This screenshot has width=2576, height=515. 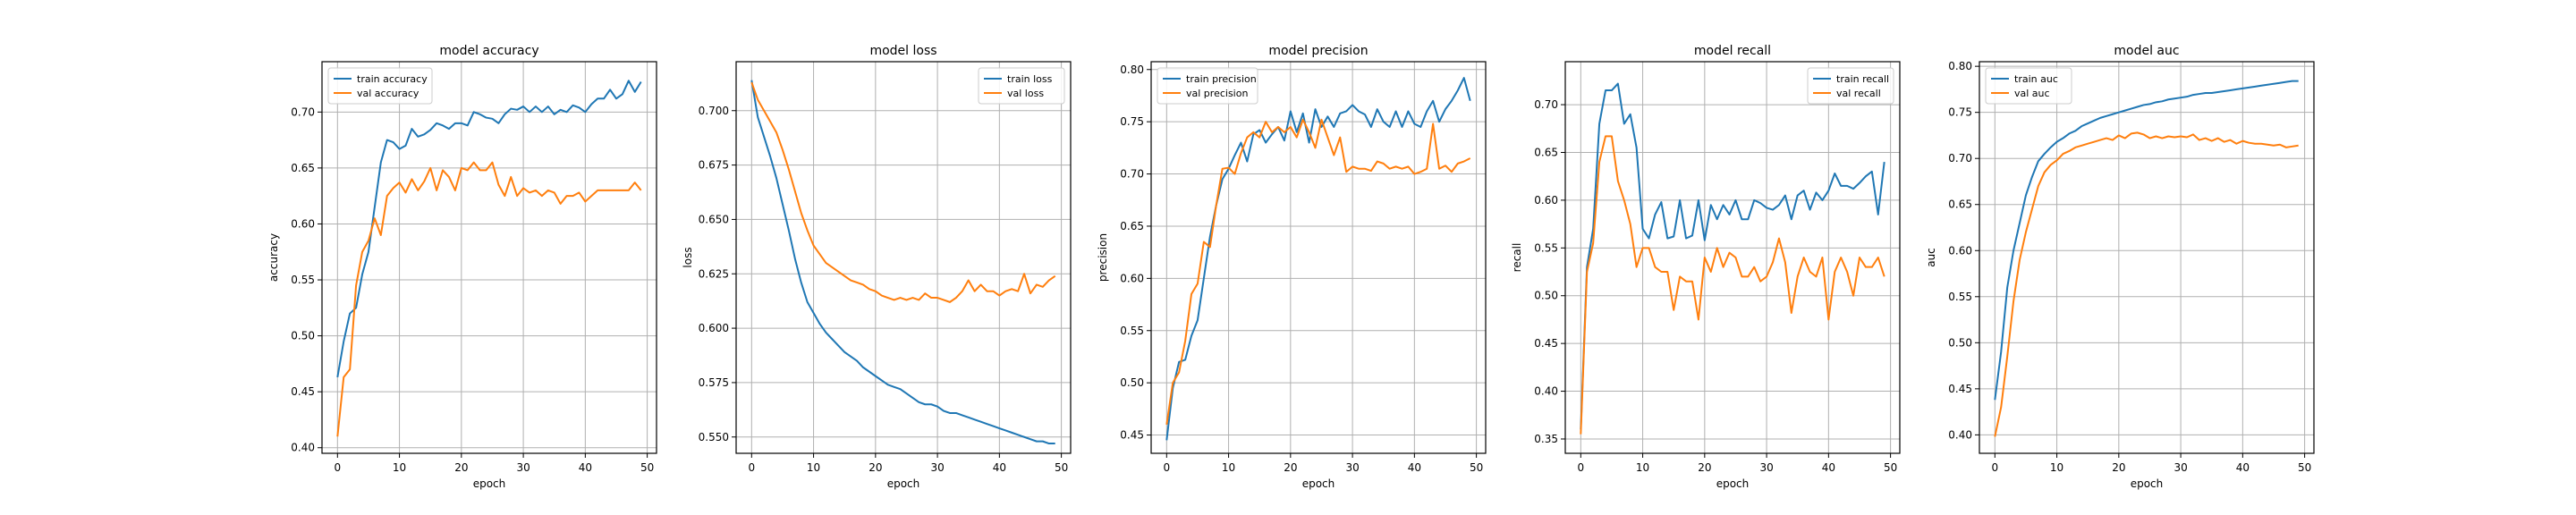 I want to click on series-line-val-recall, so click(x=1732, y=285).